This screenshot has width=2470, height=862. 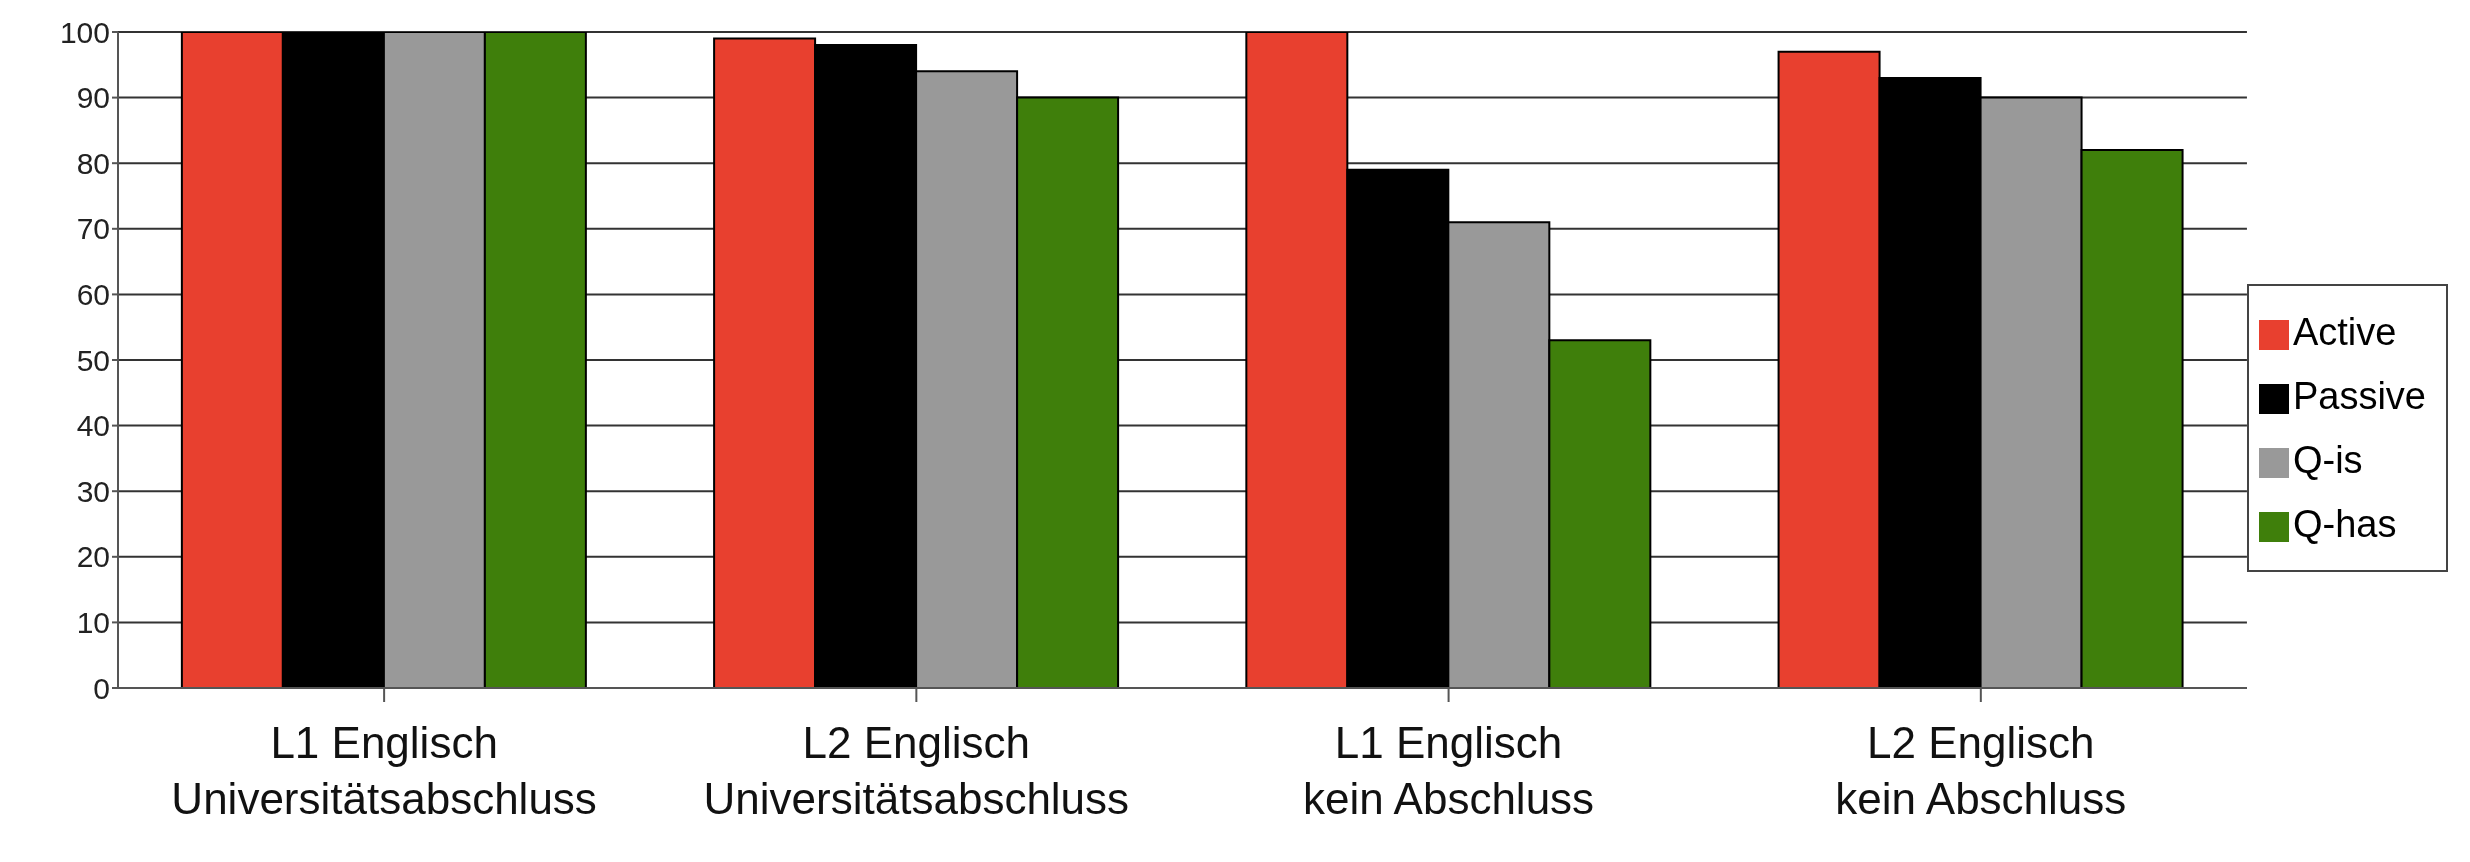 I want to click on x-tick-label: L1 Englisch Universitätsabschluss, so click(x=384, y=770).